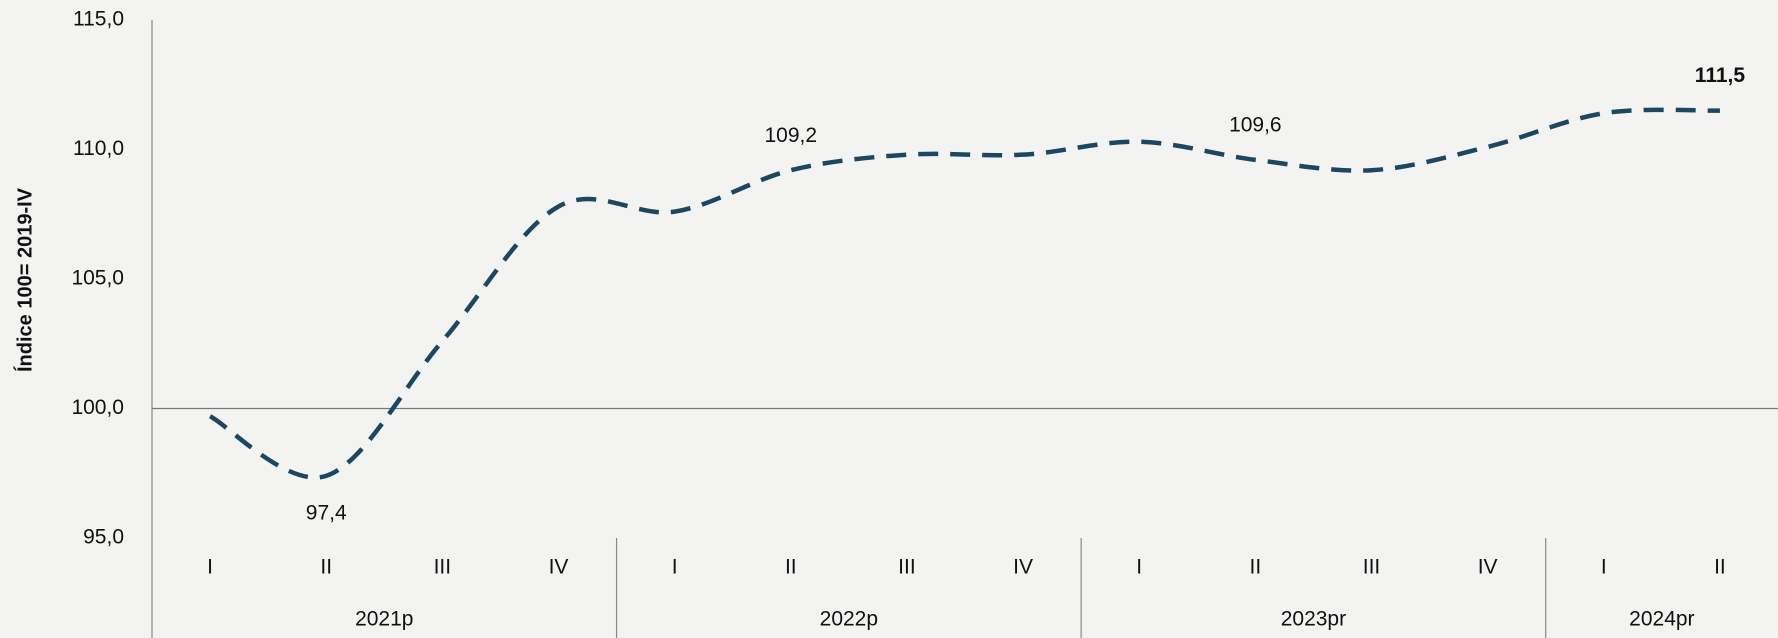  Describe the element at coordinates (24, 279) in the screenshot. I see `y-axis-label: Índice 100= 2019-IV` at that location.